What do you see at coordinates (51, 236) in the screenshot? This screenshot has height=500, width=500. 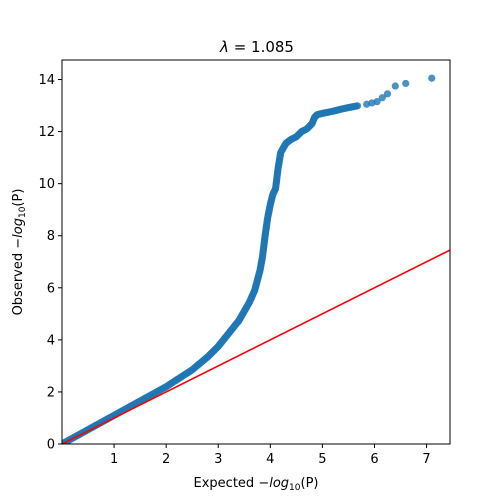 I see `y-tick-label: 8` at bounding box center [51, 236].